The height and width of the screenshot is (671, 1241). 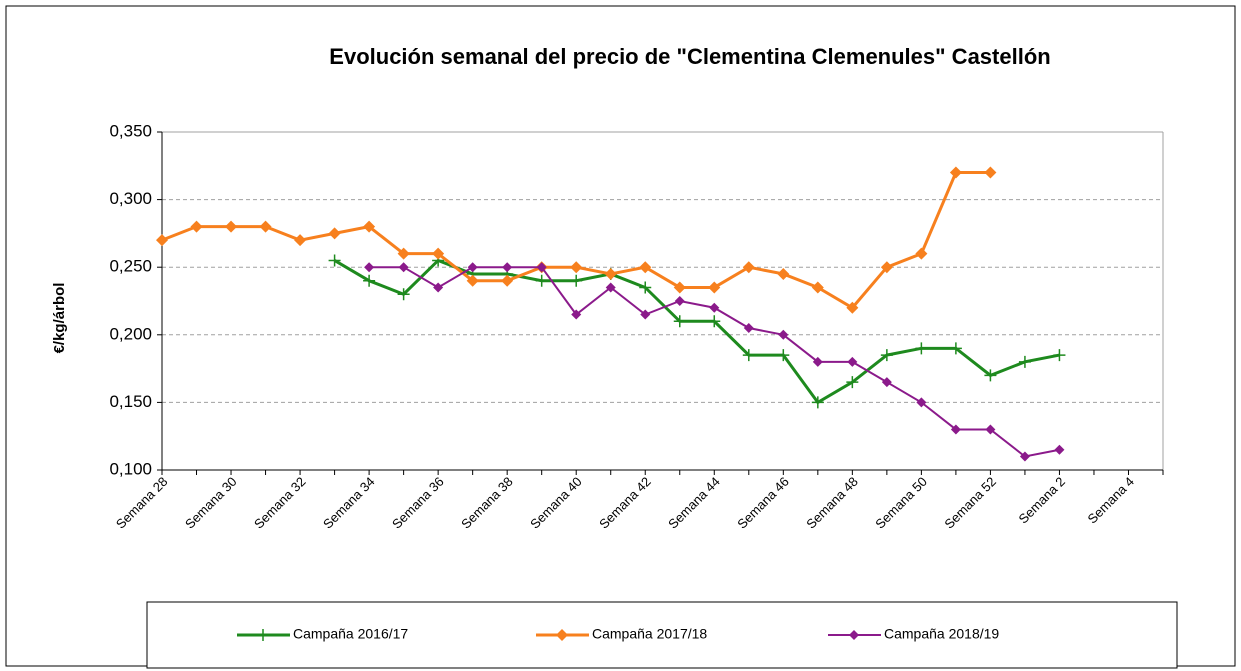 I want to click on legend-label: Campaña 2017/18, so click(x=649, y=634).